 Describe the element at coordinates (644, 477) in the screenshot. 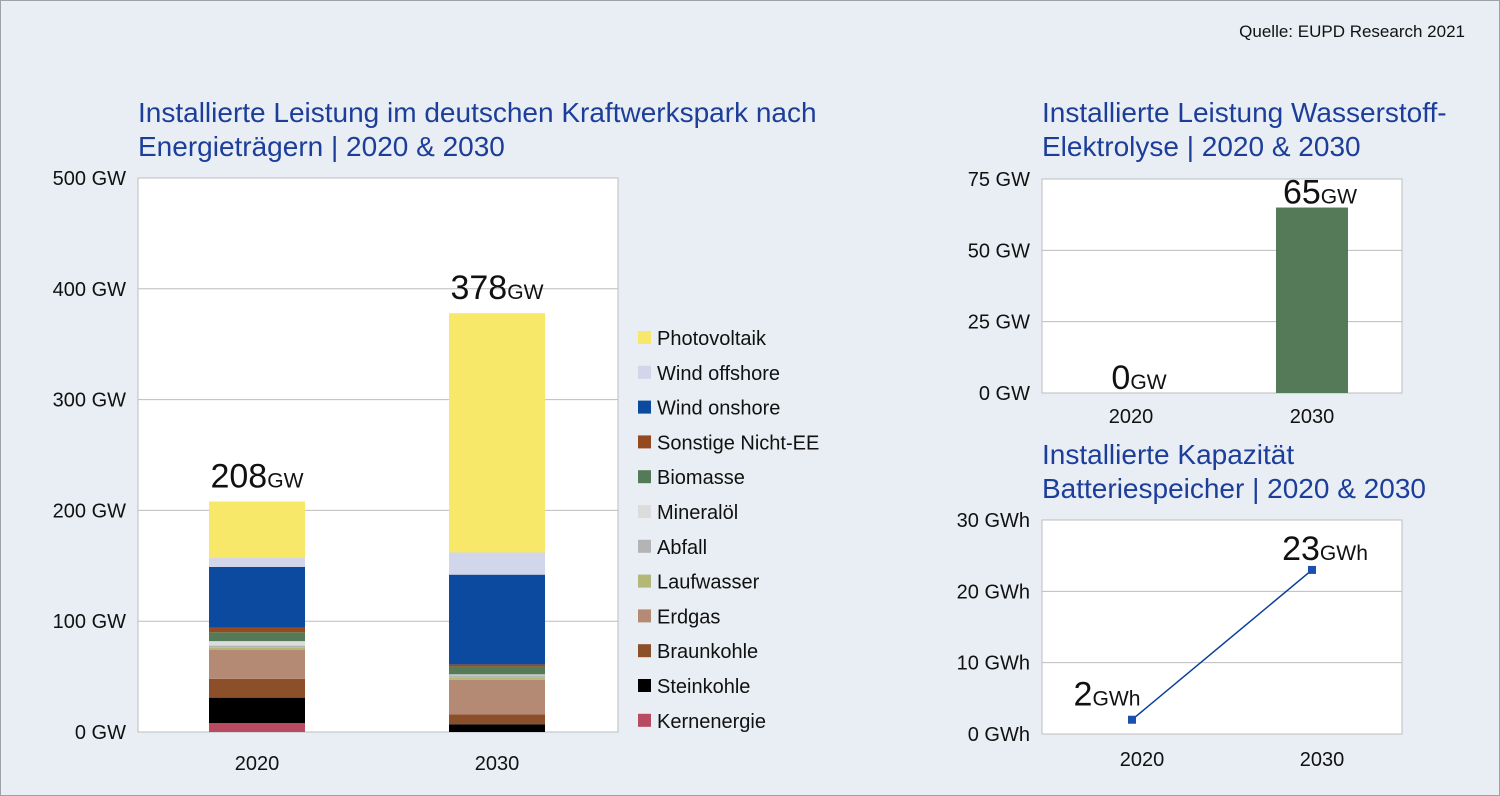

I see `legend-swatch-biomasse` at that location.